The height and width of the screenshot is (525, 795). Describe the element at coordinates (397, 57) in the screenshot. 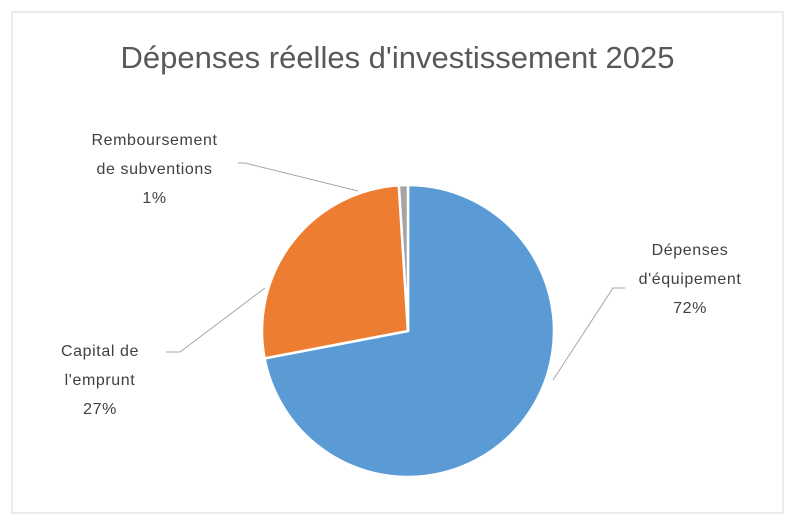

I see `chart-title: Dépenses réelles d'investissement 2025` at that location.